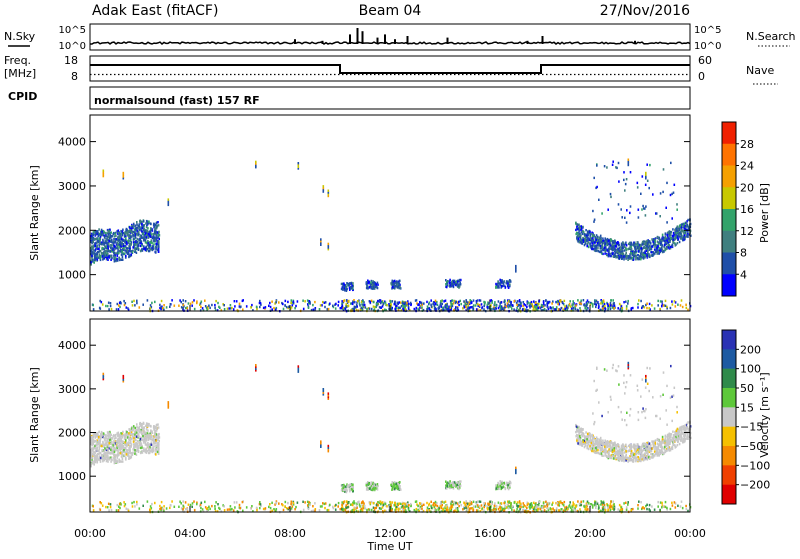 Image resolution: width=800 pixels, height=559 pixels. I want to click on nsky-label: N.Sky, so click(20, 36).